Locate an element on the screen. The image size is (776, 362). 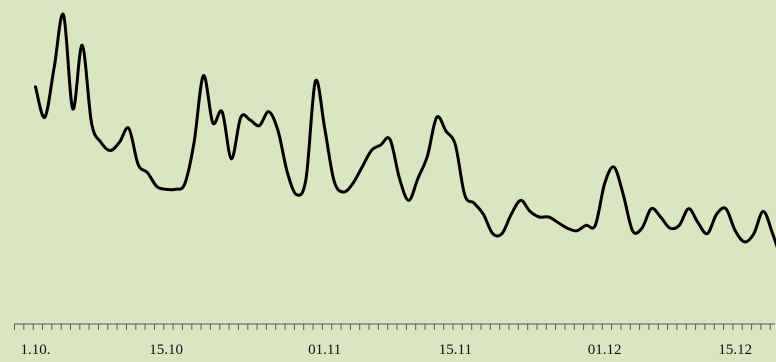
x-tick-label: 01.11 is located at coordinates (324, 350).